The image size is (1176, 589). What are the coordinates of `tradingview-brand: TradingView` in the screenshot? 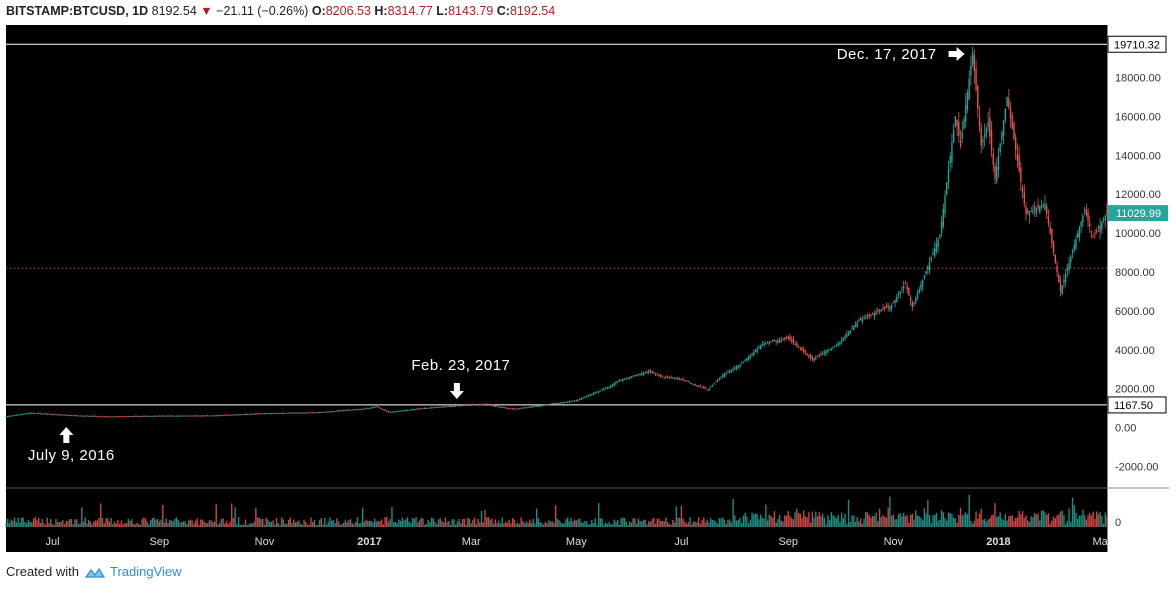 It's located at (146, 571).